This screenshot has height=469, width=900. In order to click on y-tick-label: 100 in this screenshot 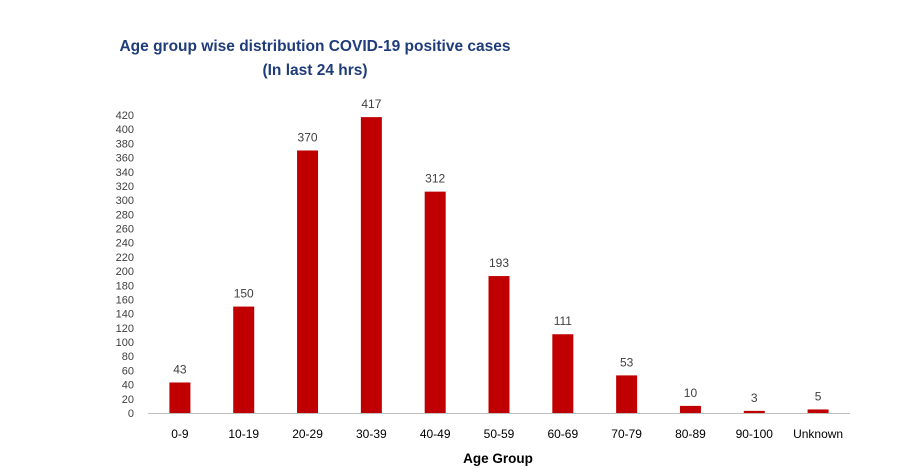, I will do `click(125, 343)`.